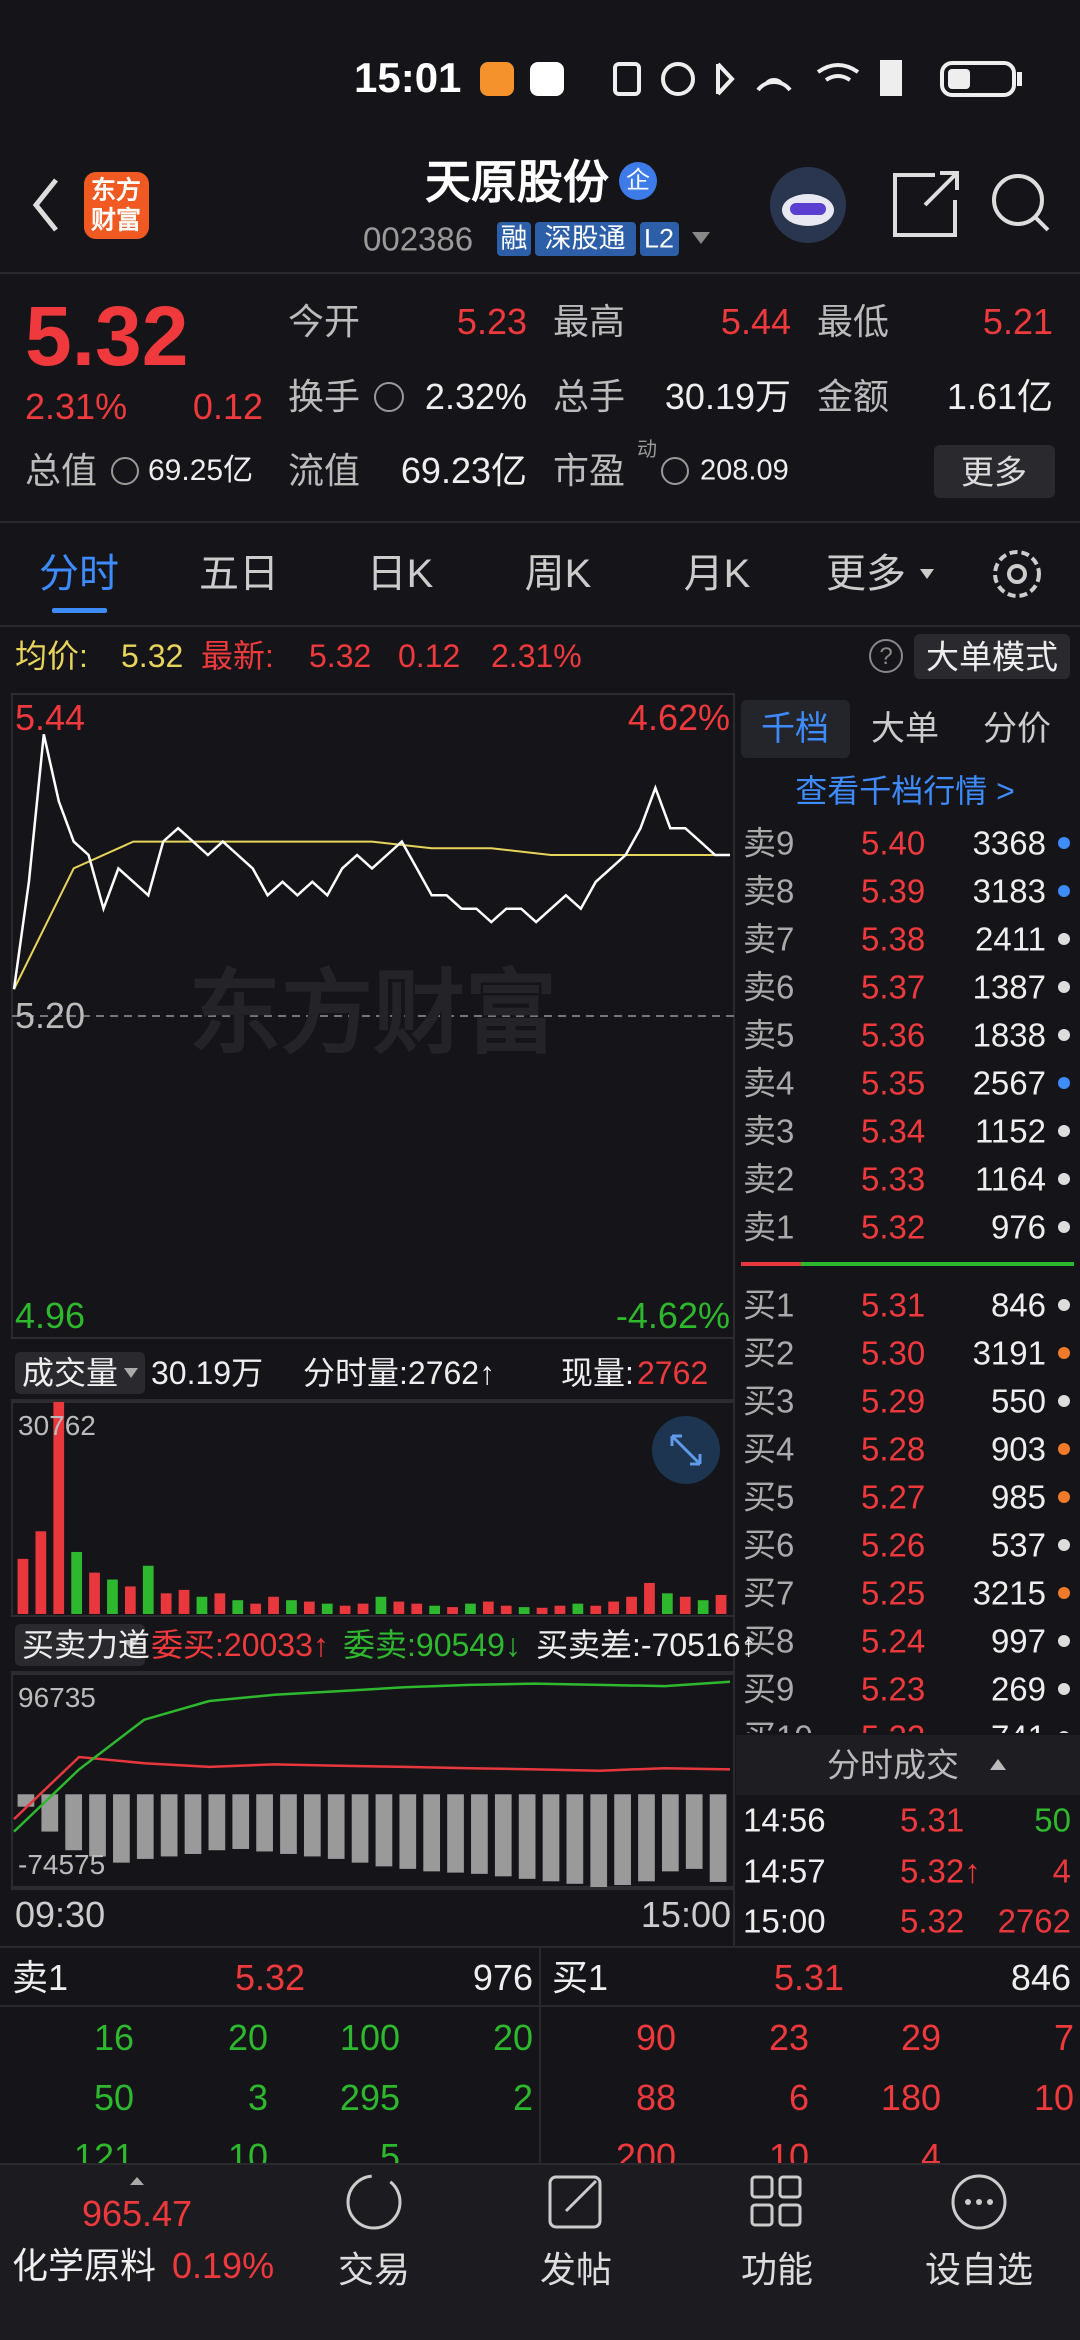  I want to click on watermark: 东方财富, so click(373, 1014).